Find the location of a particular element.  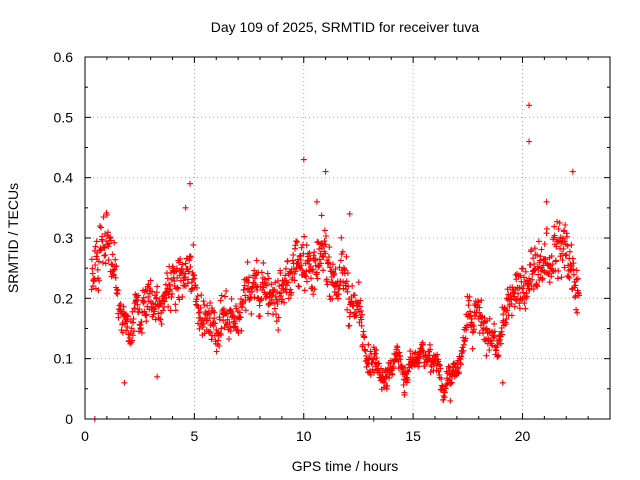

x-tick-label: 0 is located at coordinates (85, 436).